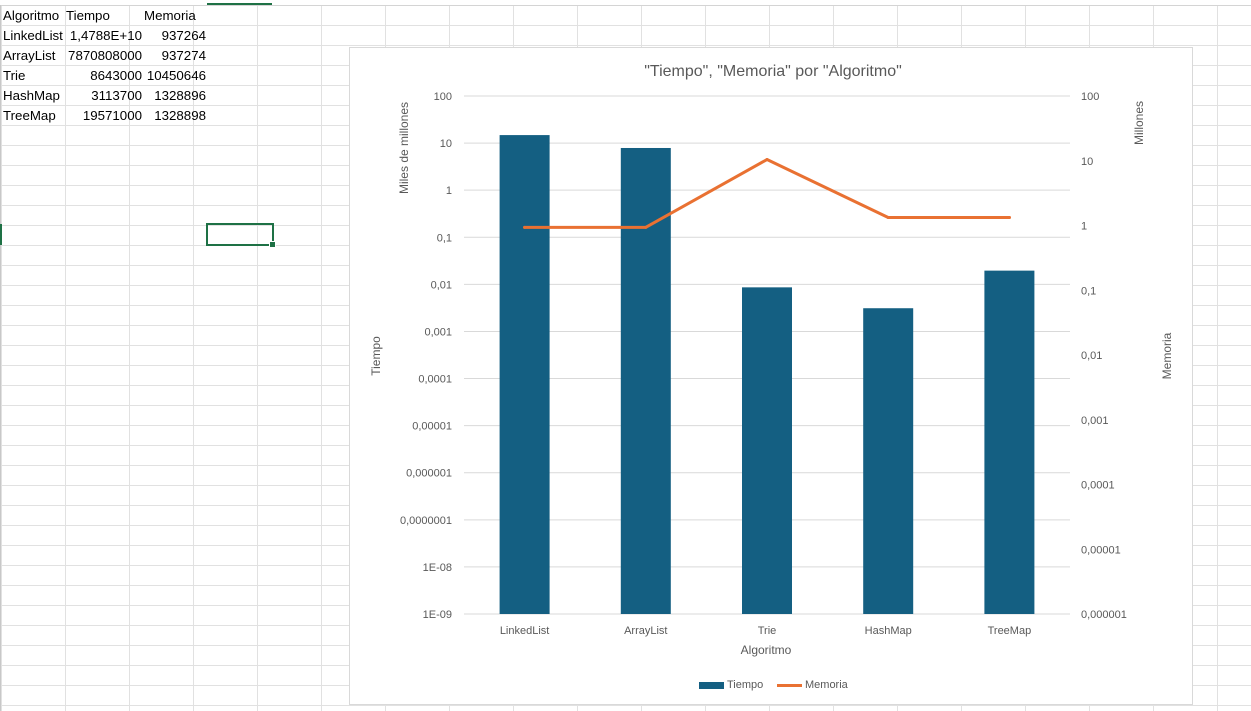 Image resolution: width=1251 pixels, height=711 pixels. What do you see at coordinates (112, 115) in the screenshot?
I see `table-cell: 19571000` at bounding box center [112, 115].